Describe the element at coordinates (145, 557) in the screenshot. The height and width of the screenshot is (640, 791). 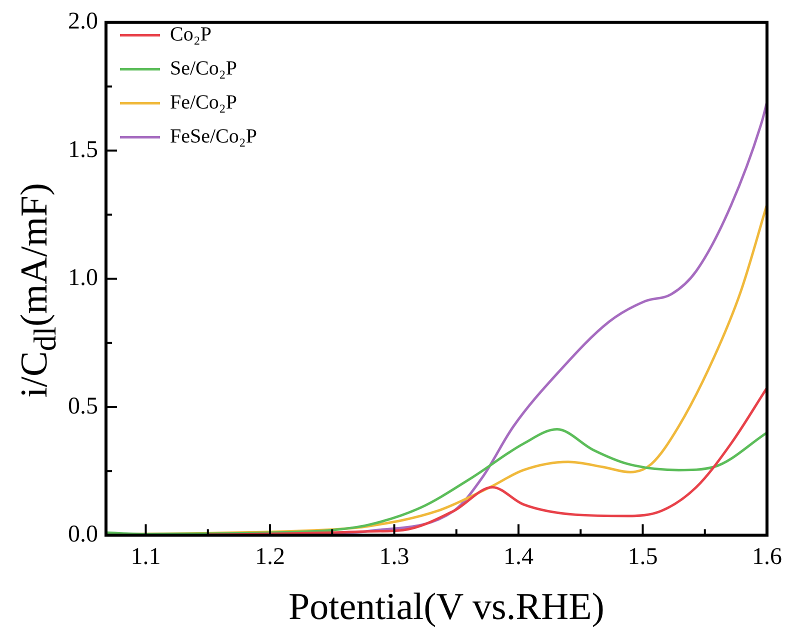
I see `x-tick-label: 1.1` at that location.